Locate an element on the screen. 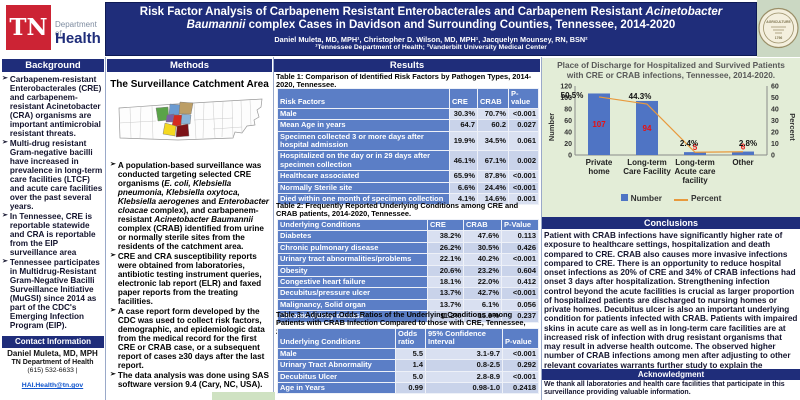  table-header-row: Underlying Conditions CRE CRAB P-Value is located at coordinates (408, 225).